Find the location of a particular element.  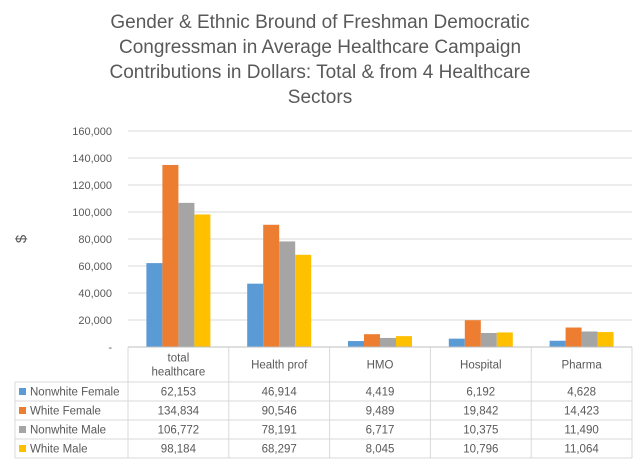

x-tick-label: Hospital is located at coordinates (481, 366).